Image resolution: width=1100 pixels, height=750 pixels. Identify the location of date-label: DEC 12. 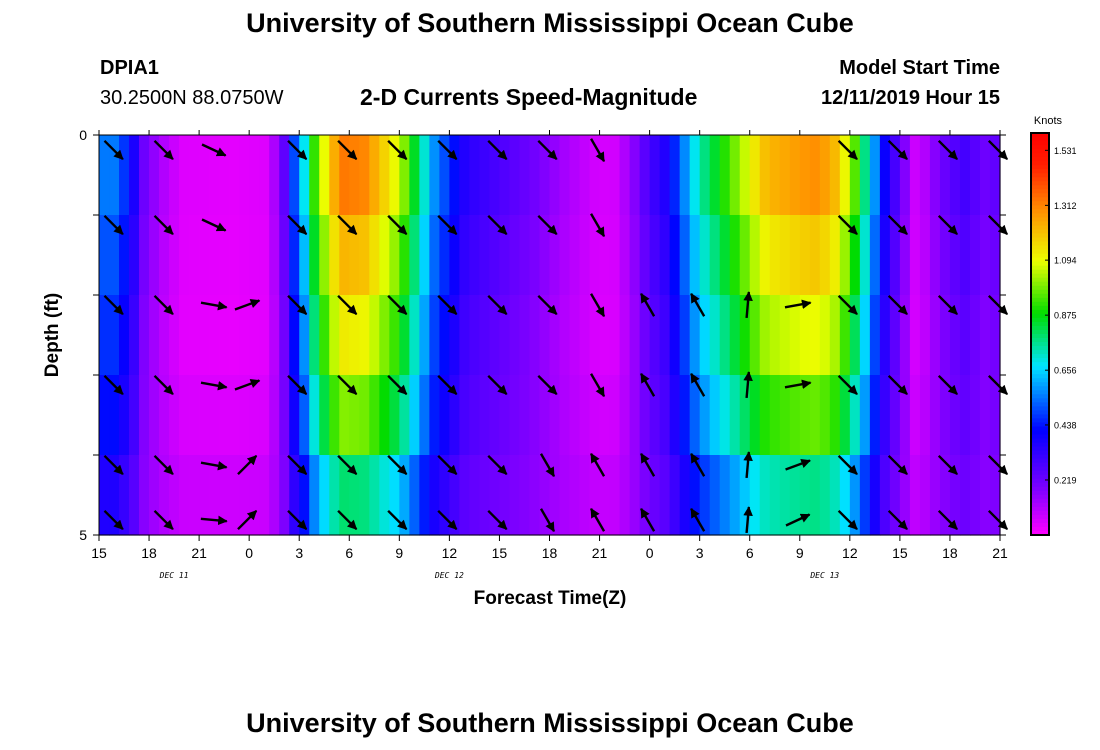
(449, 575).